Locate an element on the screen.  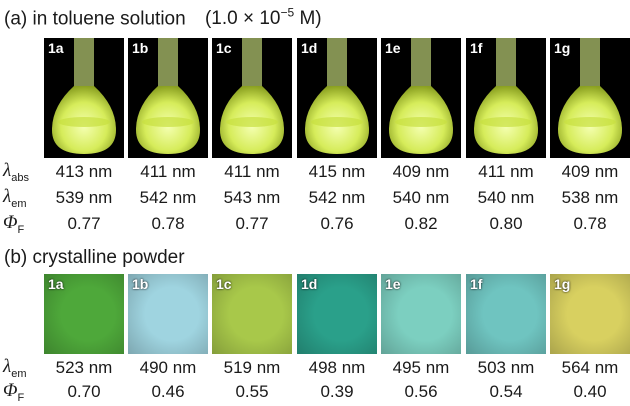
value-cell: 495 nm is located at coordinates (421, 367).